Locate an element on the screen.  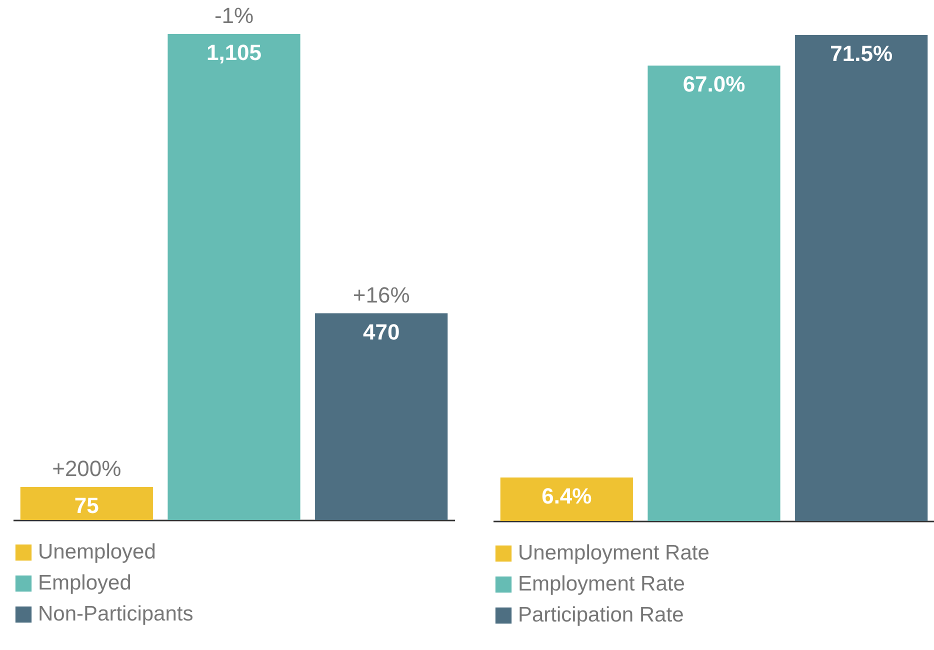
legend-label: Employed is located at coordinates (85, 583).